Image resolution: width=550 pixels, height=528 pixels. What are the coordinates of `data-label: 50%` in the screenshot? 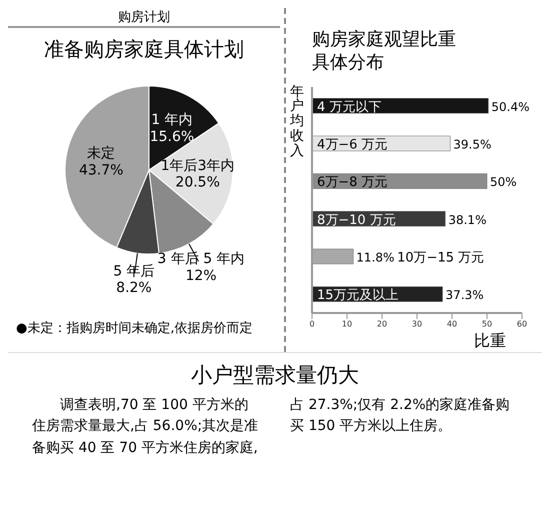 It's located at (503, 181).